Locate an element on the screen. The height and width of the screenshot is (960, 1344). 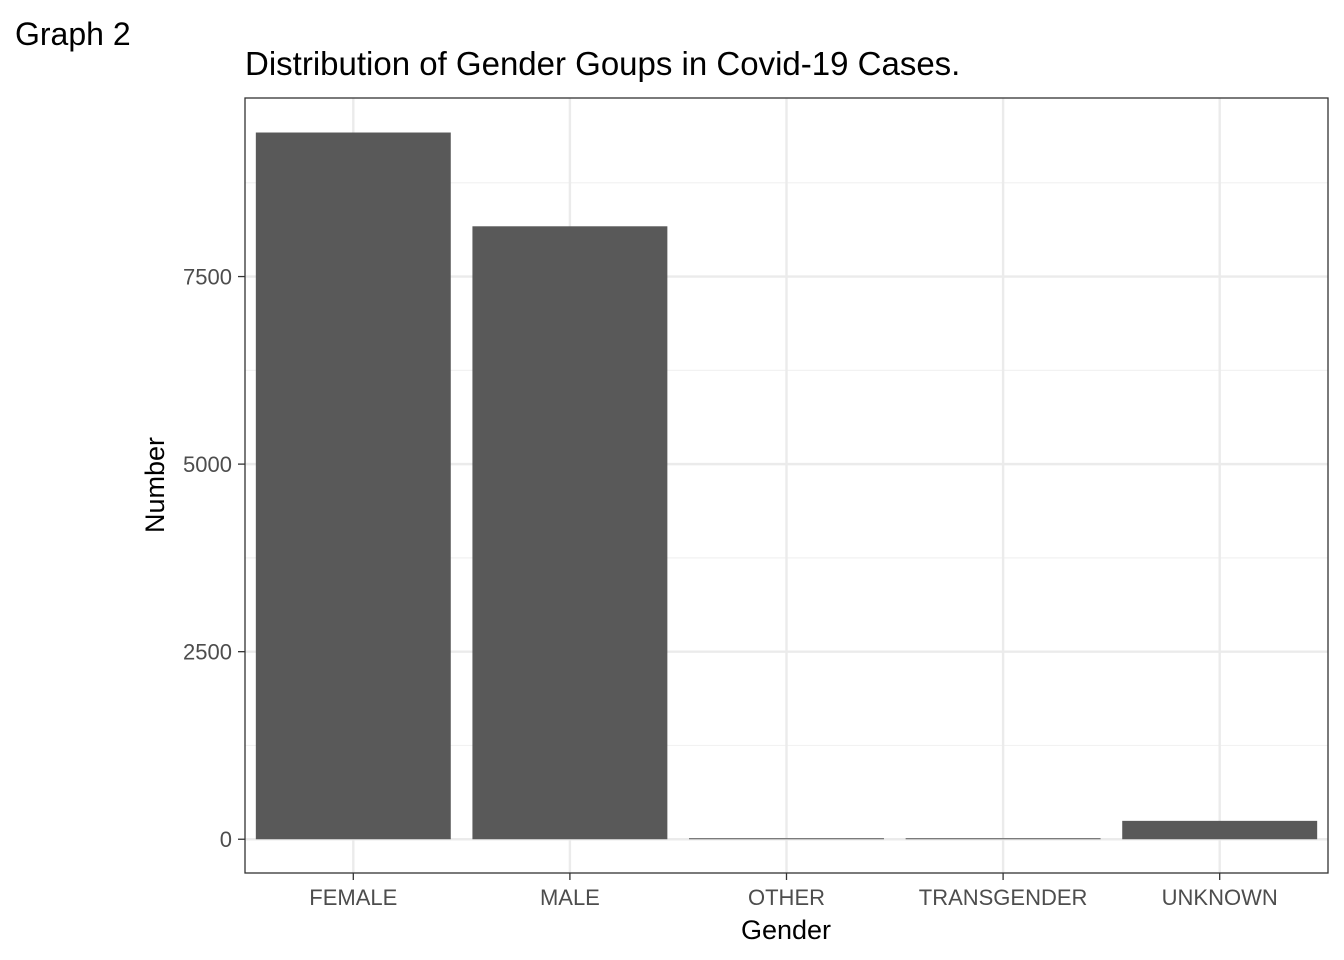
bar-female is located at coordinates (353, 486).